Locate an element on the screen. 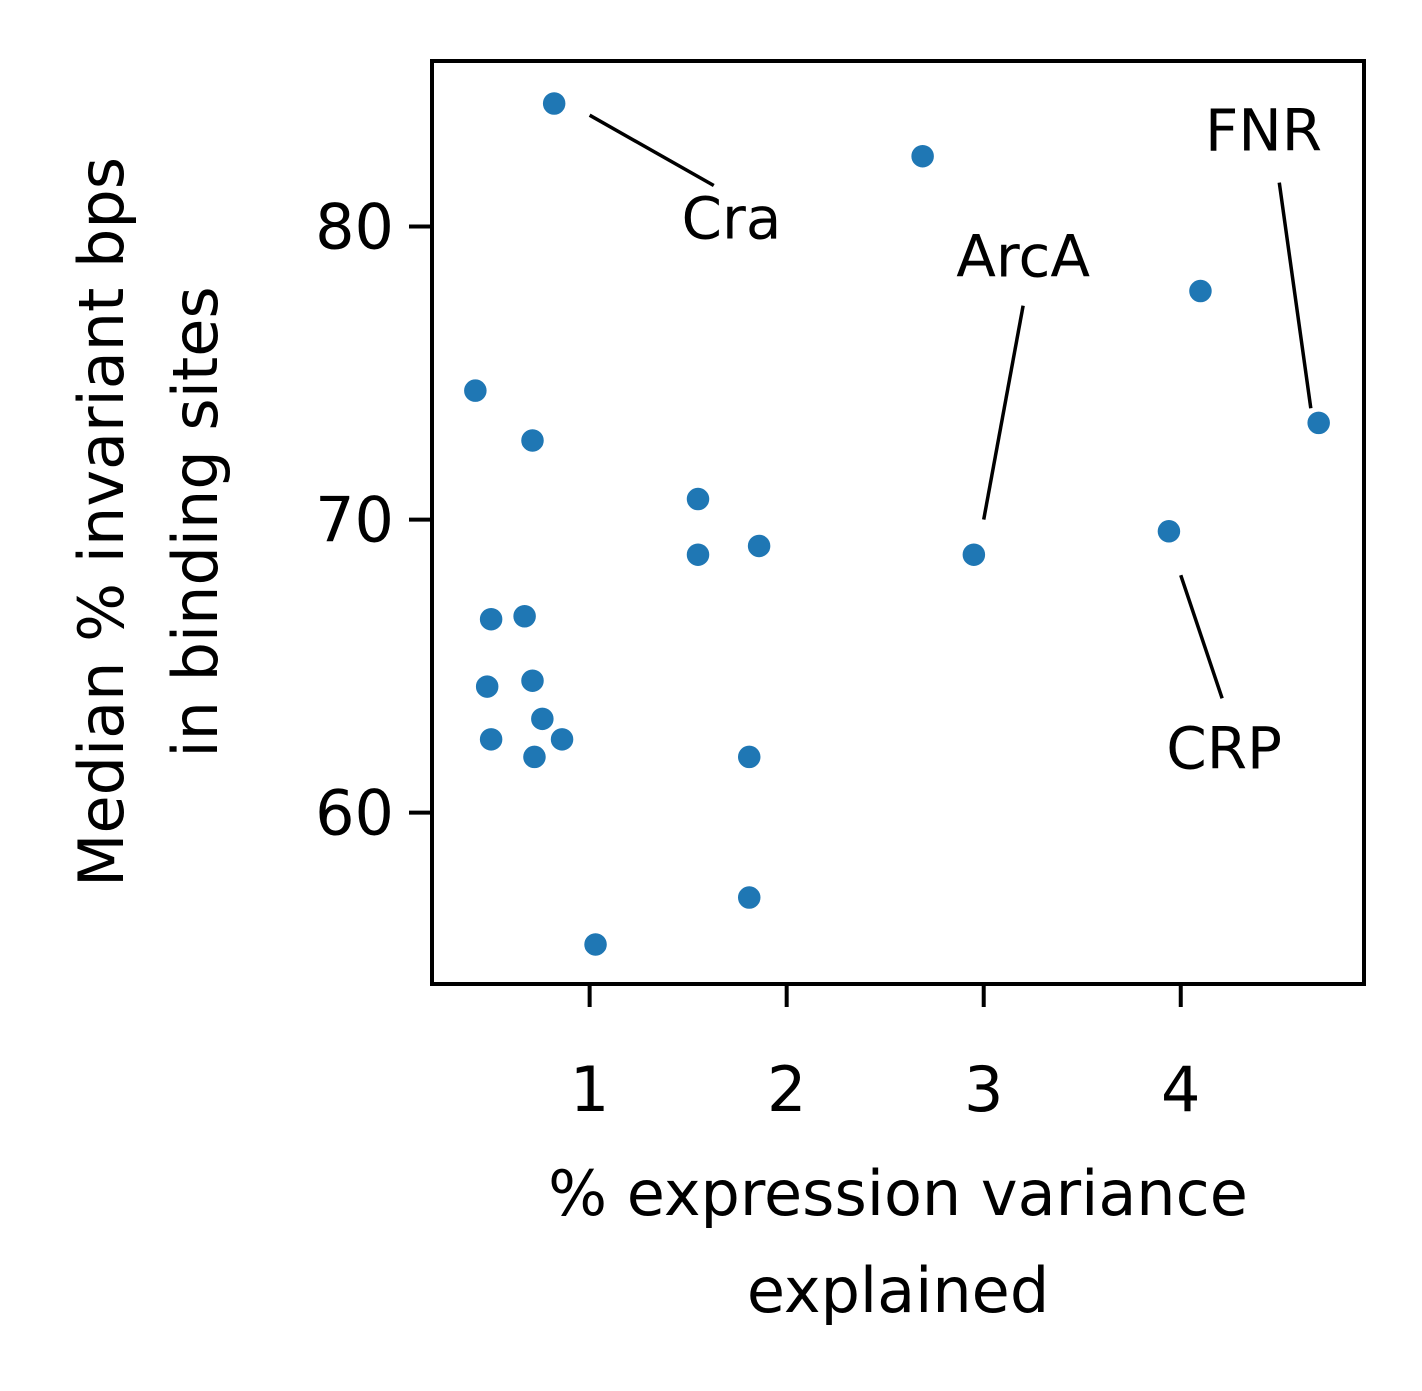 The width and height of the screenshot is (1422, 1391). y-axis-label-line-1: Median % invariant bps is located at coordinates (101, 522).